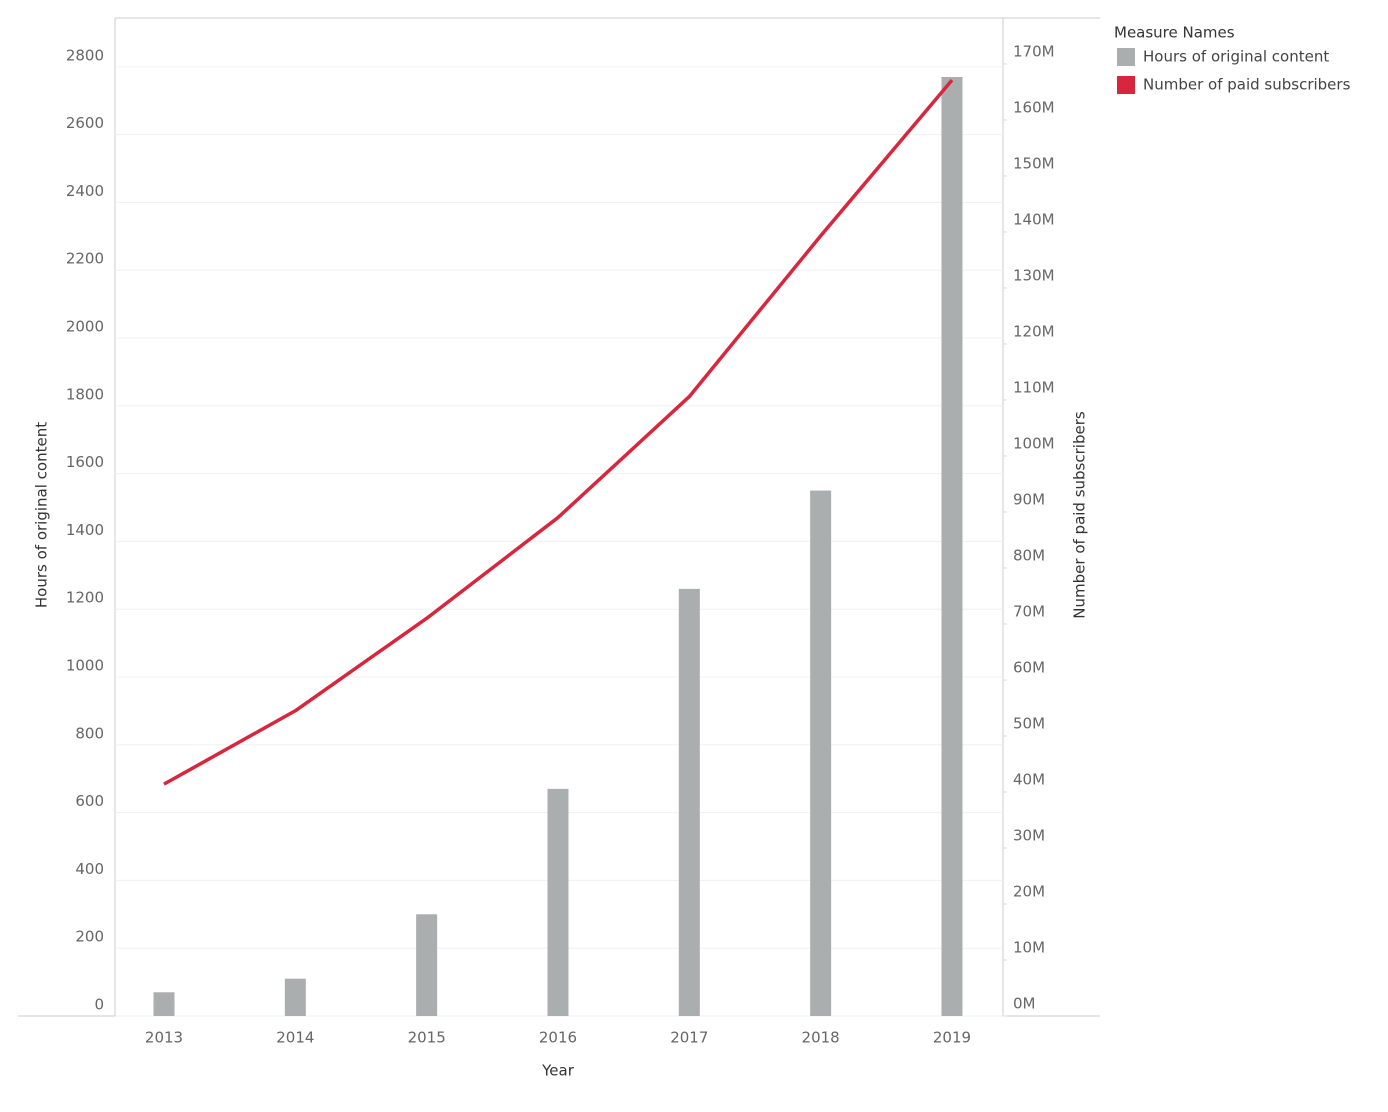 The height and width of the screenshot is (1112, 1388). What do you see at coordinates (1034, 275) in the screenshot?
I see `y2-tick-label: 130M` at bounding box center [1034, 275].